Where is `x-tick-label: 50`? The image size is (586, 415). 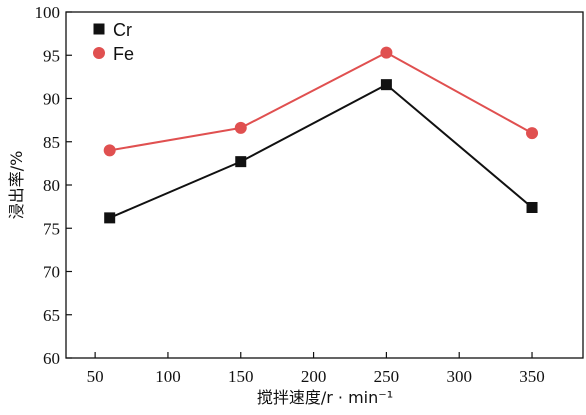 x-tick-label: 50 is located at coordinates (95, 376).